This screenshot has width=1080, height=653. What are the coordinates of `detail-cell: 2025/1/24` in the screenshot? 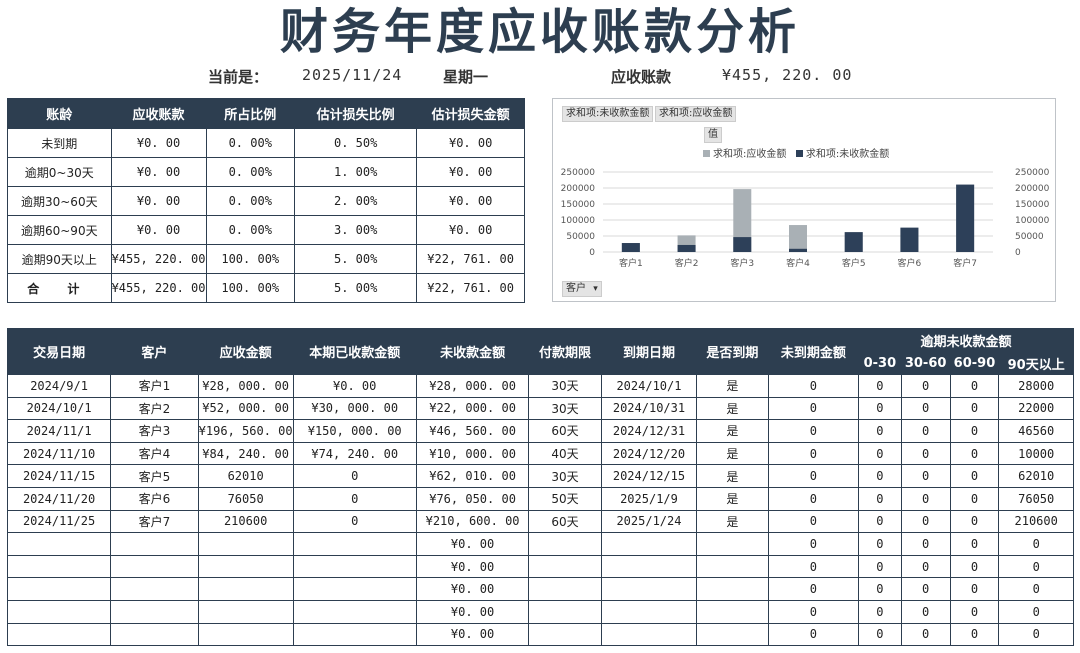 It's located at (649, 521).